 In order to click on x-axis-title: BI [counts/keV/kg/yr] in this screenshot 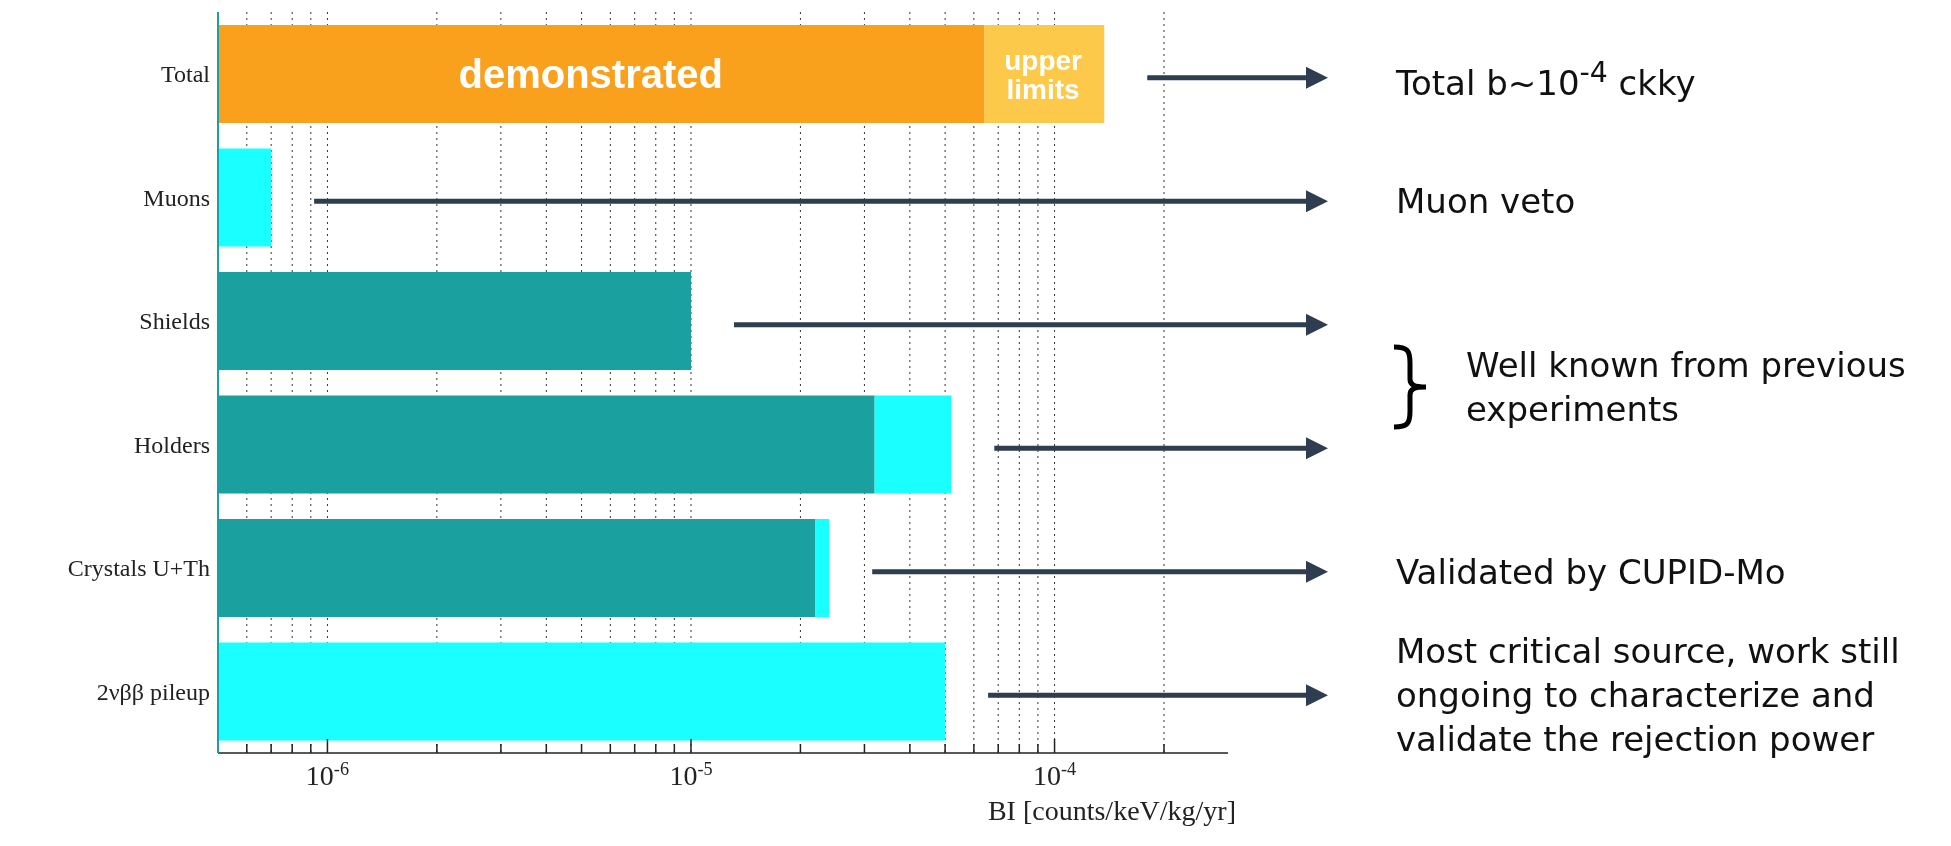, I will do `click(1111, 810)`.